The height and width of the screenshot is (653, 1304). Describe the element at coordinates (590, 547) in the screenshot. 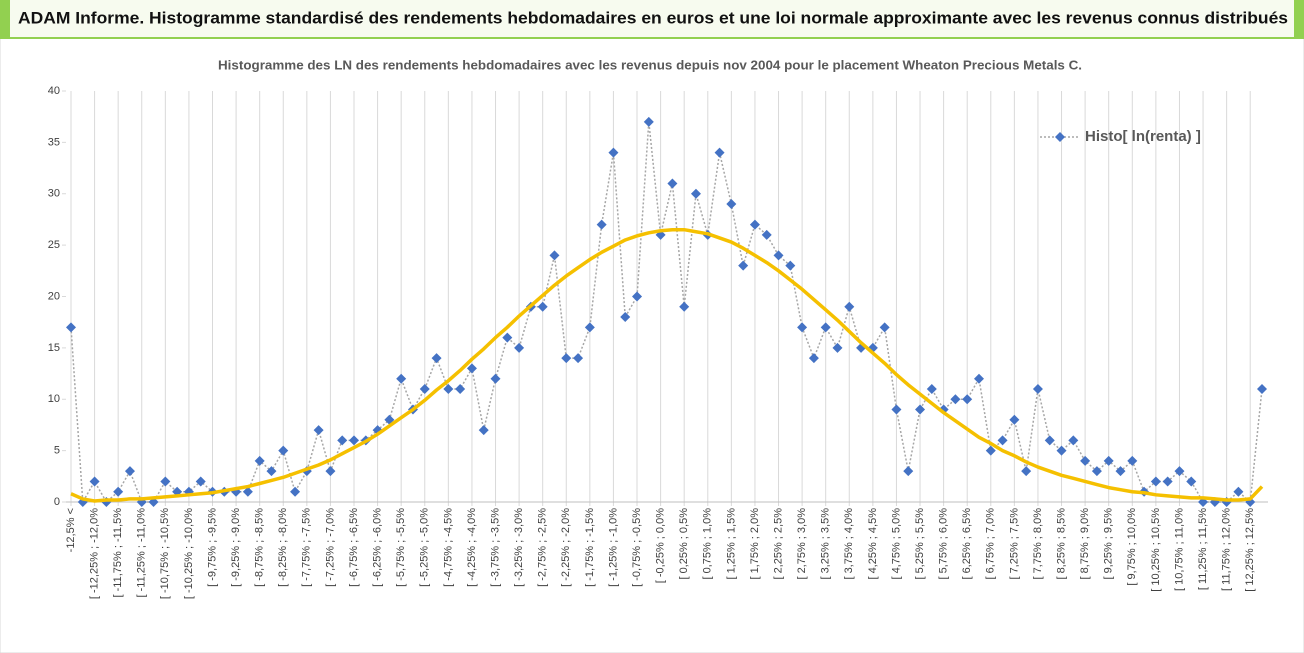

I see `x-tick-label: [ -1,75% ; -1,5%` at that location.